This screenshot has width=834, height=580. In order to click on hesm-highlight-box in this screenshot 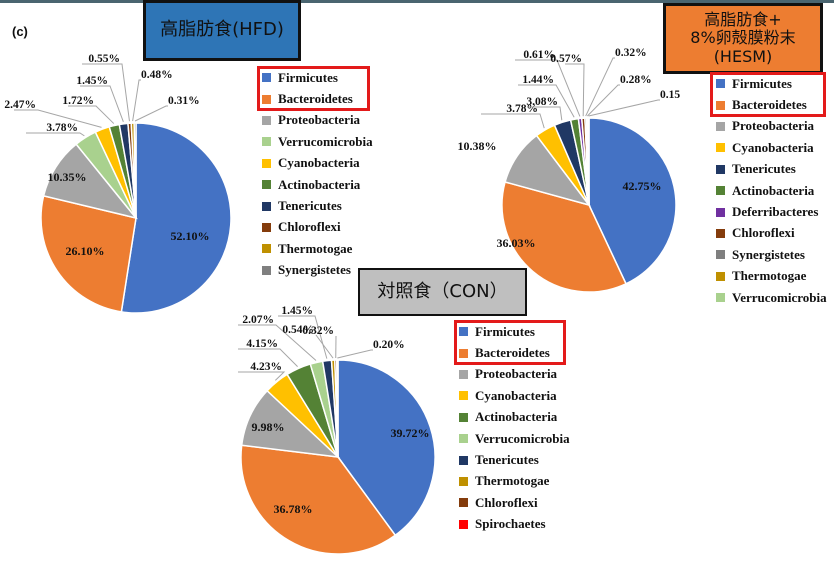, I will do `click(768, 94)`.